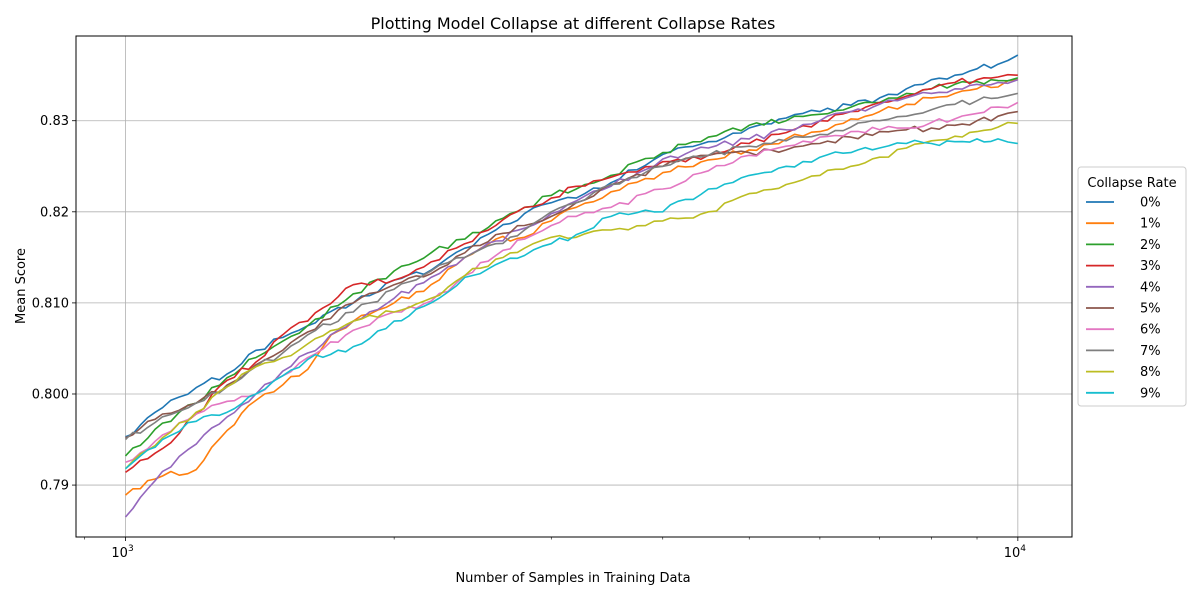 The width and height of the screenshot is (1200, 600). What do you see at coordinates (1150, 351) in the screenshot?
I see `legend-label: 7%` at bounding box center [1150, 351].